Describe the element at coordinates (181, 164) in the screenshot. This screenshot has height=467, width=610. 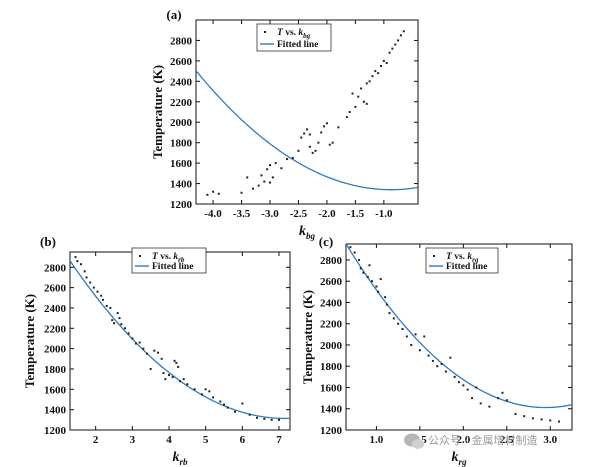
I see `y-tick-label: 1600` at that location.